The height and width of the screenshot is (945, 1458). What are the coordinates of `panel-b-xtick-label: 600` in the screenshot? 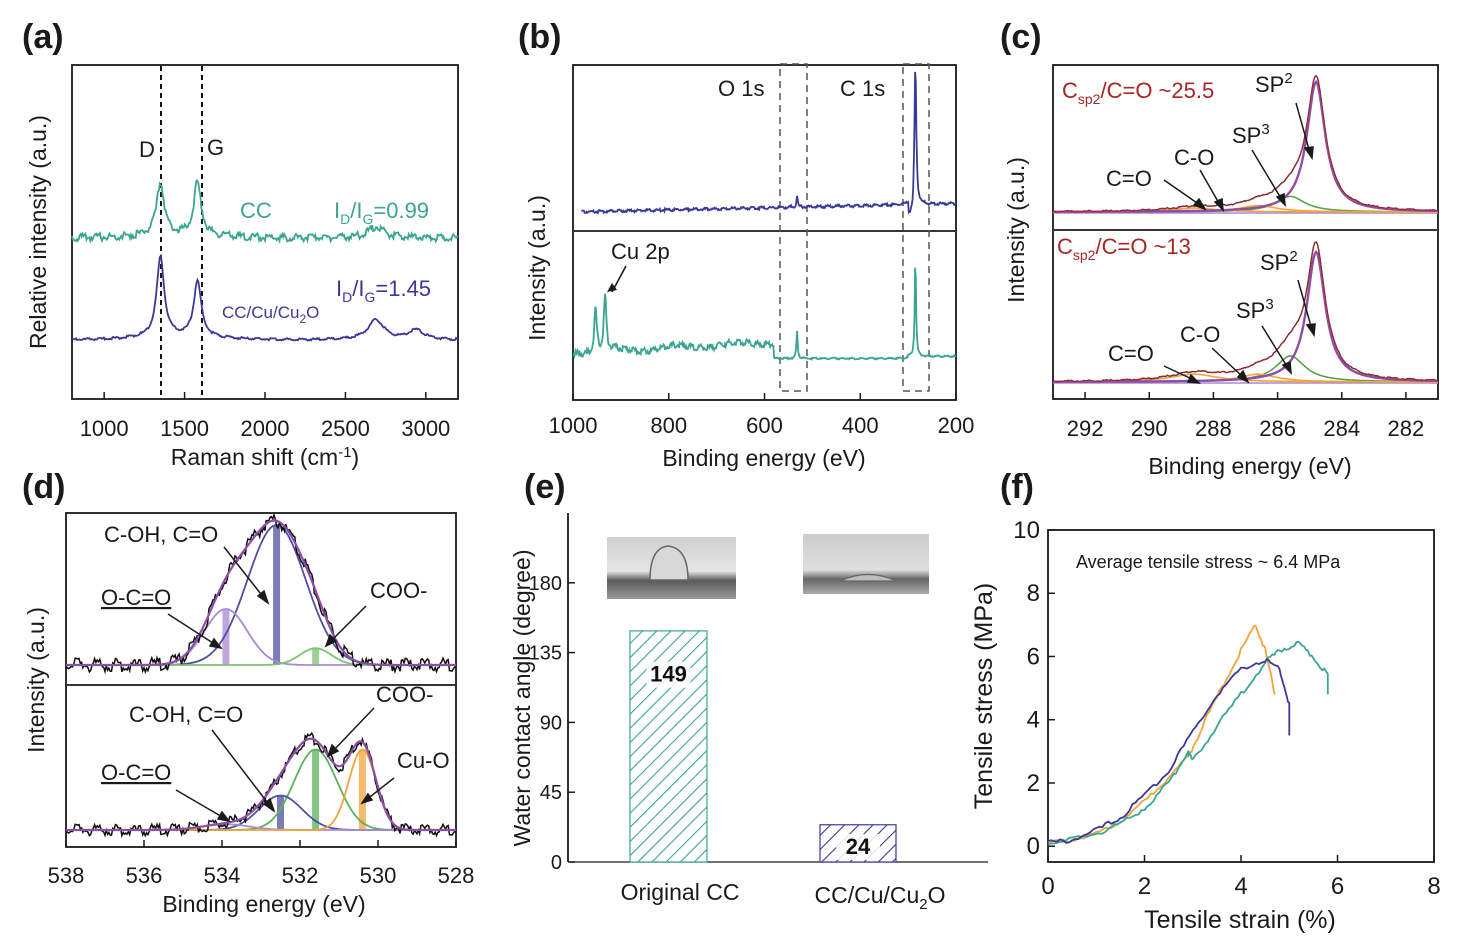 It's located at (764, 425).